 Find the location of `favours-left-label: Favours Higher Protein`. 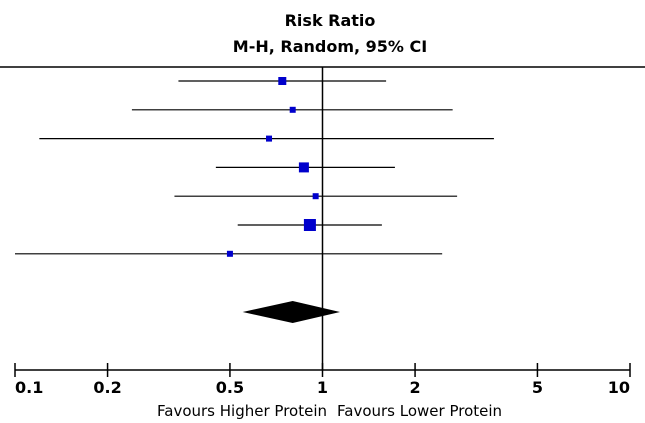

favours-left-label: Favours Higher Protein is located at coordinates (242, 411).